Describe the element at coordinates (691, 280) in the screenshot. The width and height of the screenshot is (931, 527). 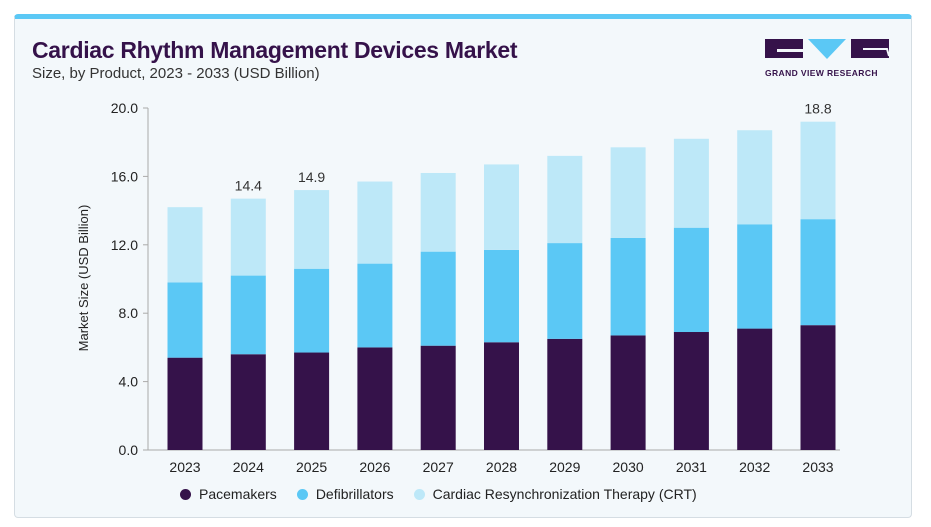
I see `bar-defibrillators-2031` at that location.